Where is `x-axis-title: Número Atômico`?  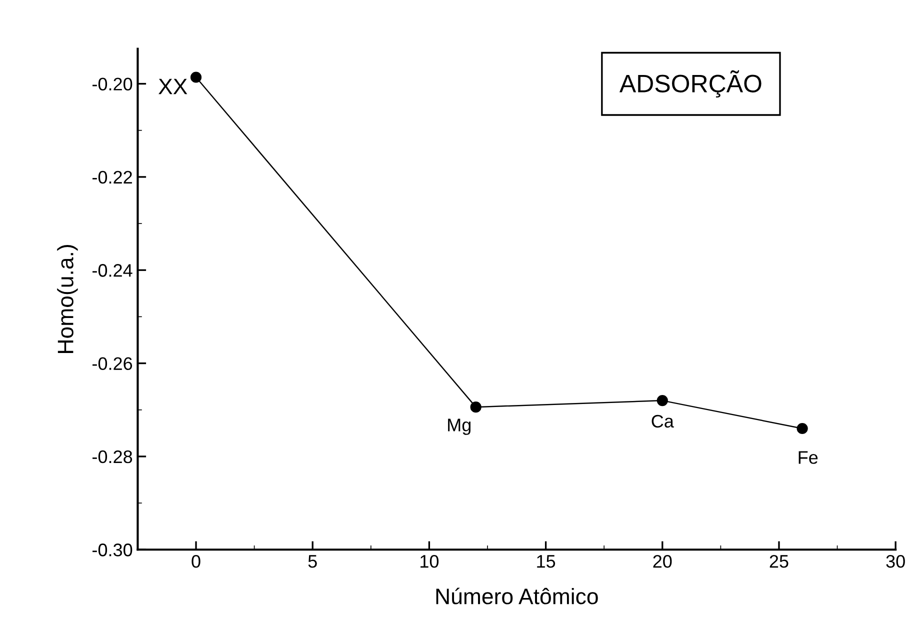 x-axis-title: Número Atômico is located at coordinates (517, 596).